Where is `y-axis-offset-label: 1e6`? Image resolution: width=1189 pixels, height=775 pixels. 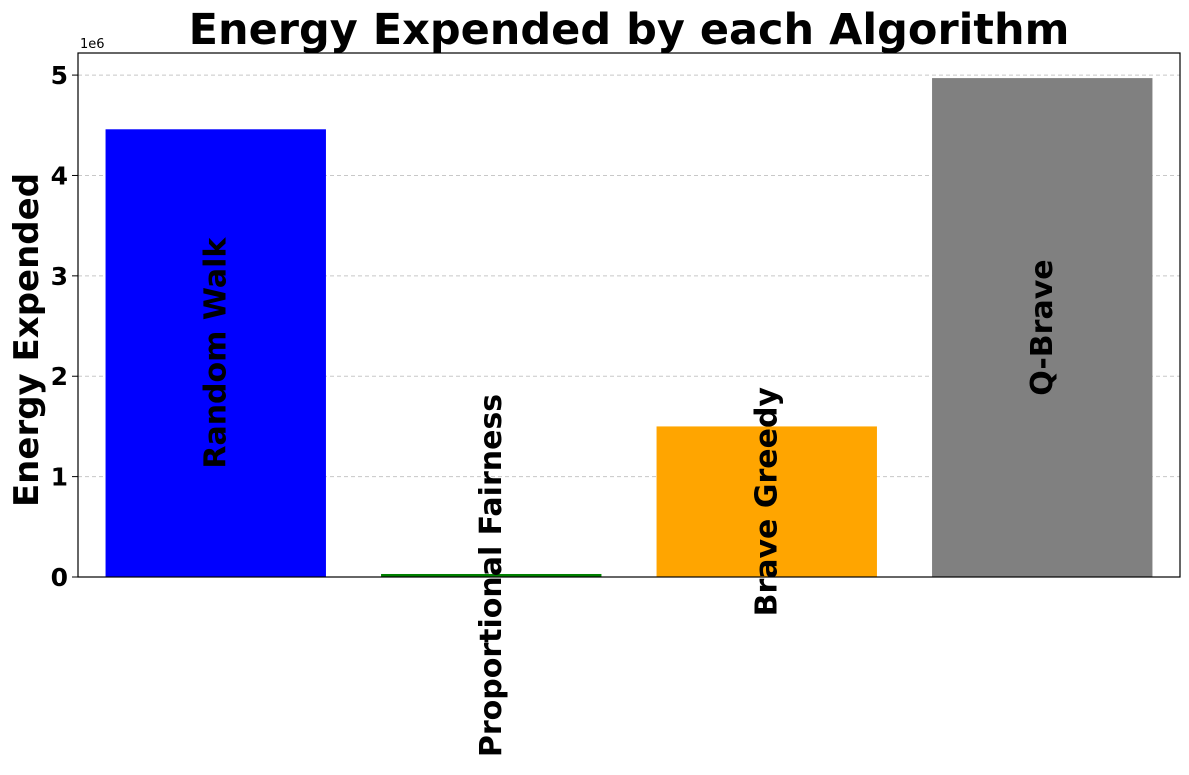
y-axis-offset-label: 1e6 is located at coordinates (92, 44).